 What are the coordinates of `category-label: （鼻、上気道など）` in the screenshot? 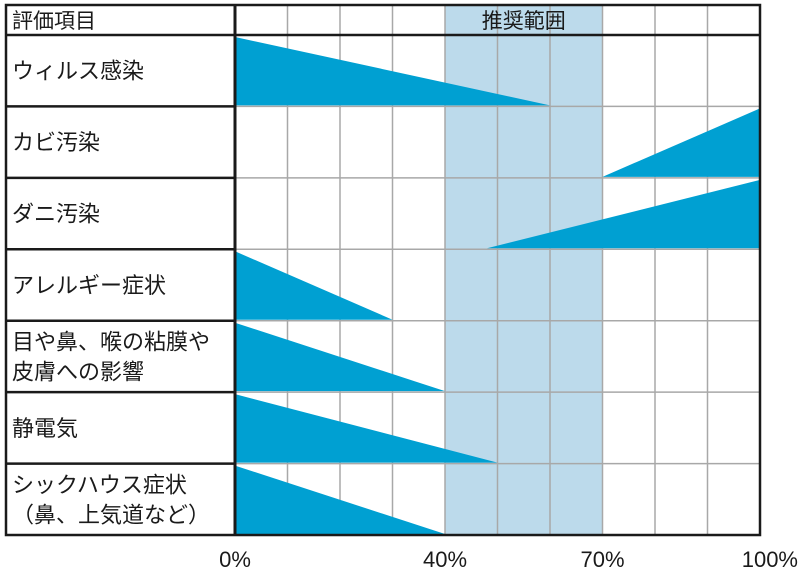 It's located at (111, 515).